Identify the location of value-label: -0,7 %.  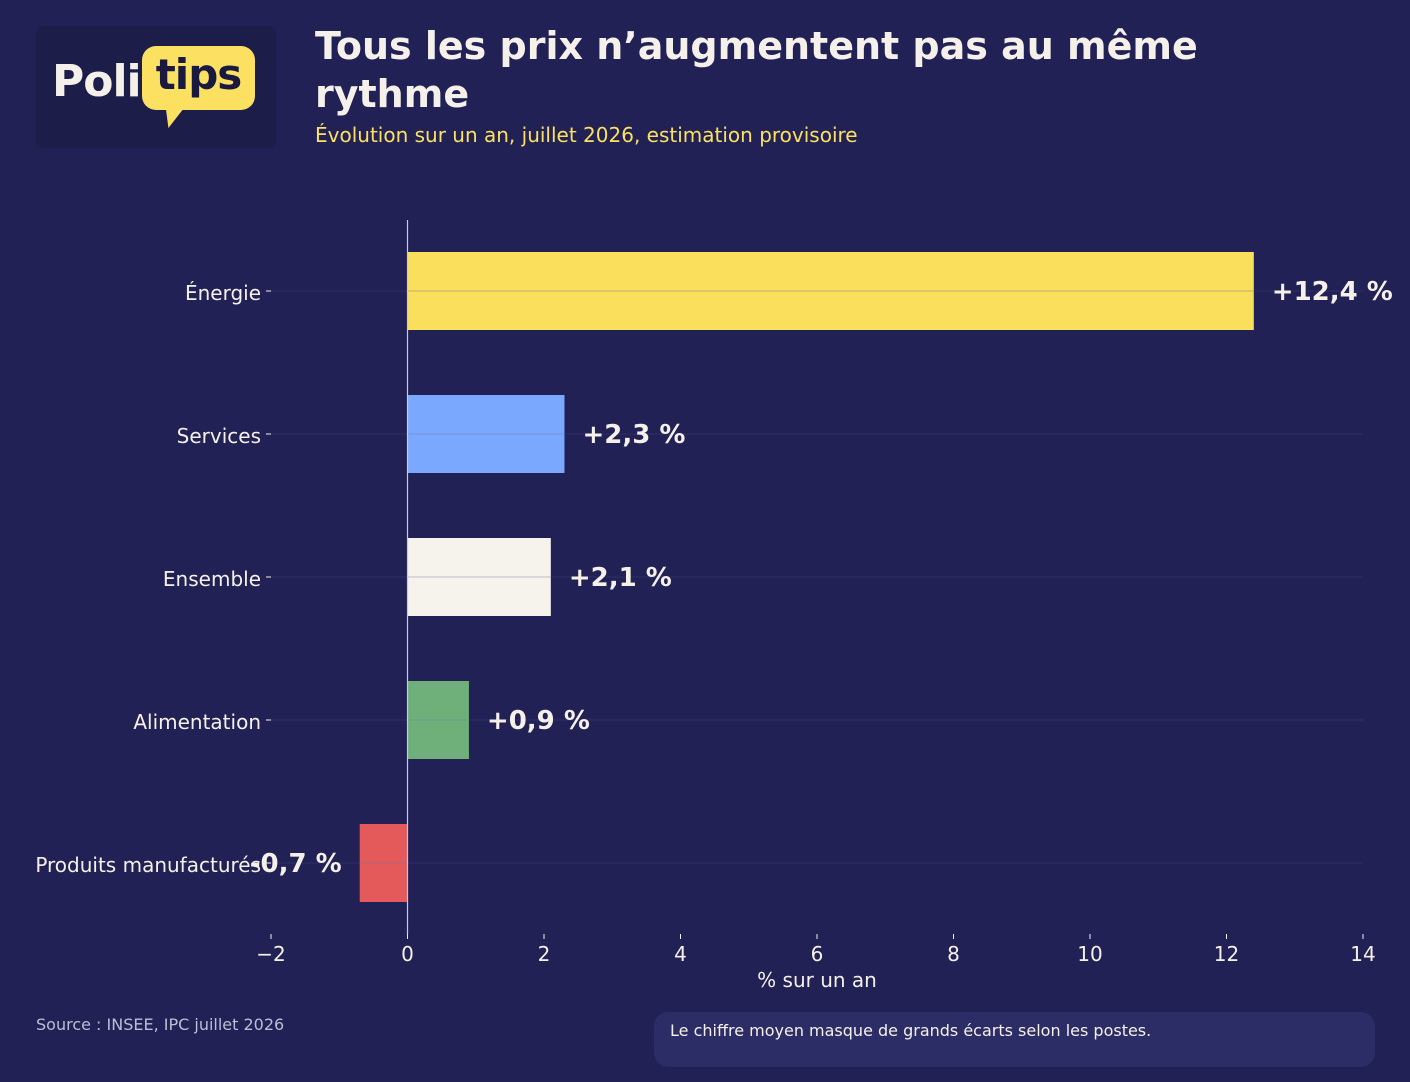
(296, 864).